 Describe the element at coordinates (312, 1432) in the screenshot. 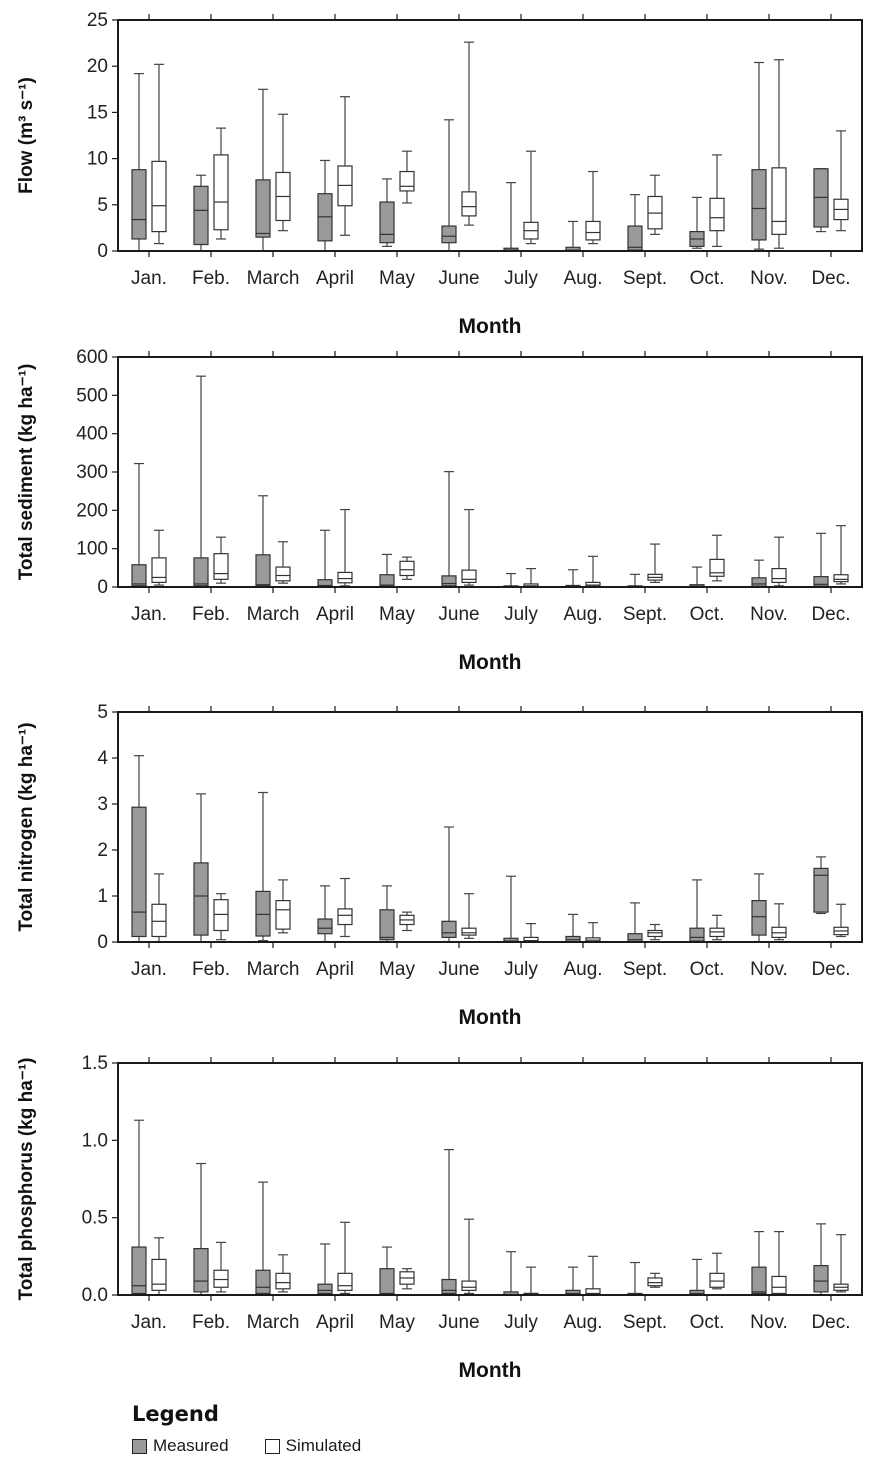

I see `legend: Legend Measured Simulated` at that location.